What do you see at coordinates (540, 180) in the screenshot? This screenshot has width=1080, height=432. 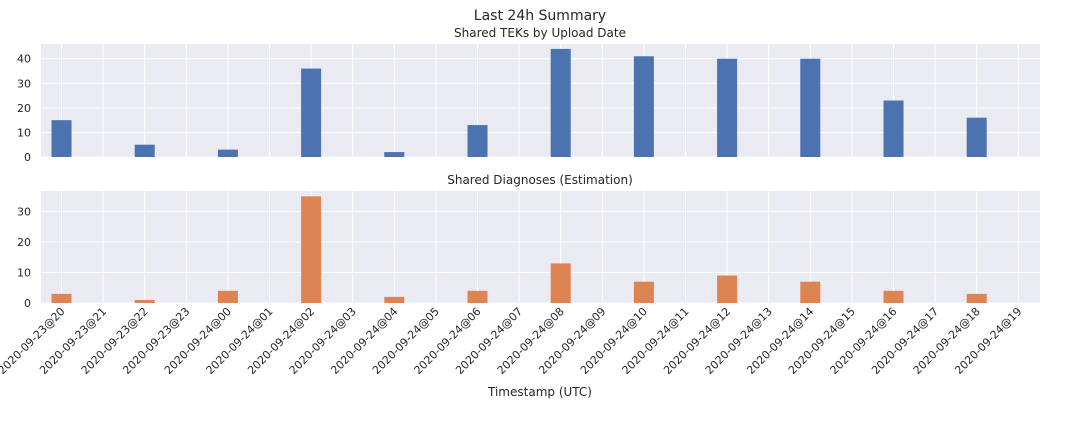 I see `chart-title-diagnoses: Shared Diagnoses (Estimation)` at bounding box center [540, 180].